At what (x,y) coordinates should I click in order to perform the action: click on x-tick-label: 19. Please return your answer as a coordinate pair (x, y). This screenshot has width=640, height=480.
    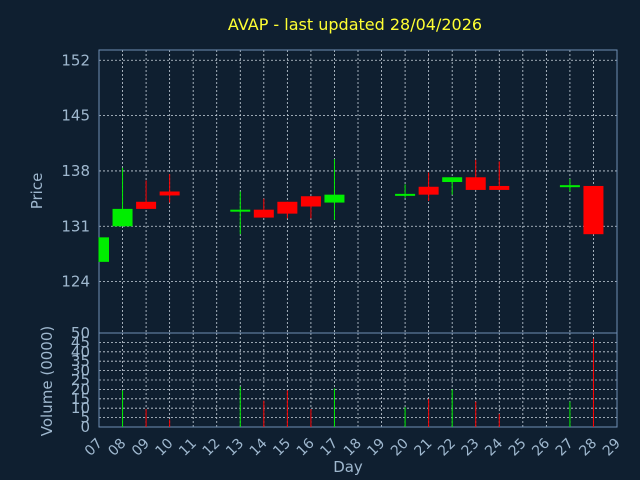
    Looking at the image, I should click on (376, 448).